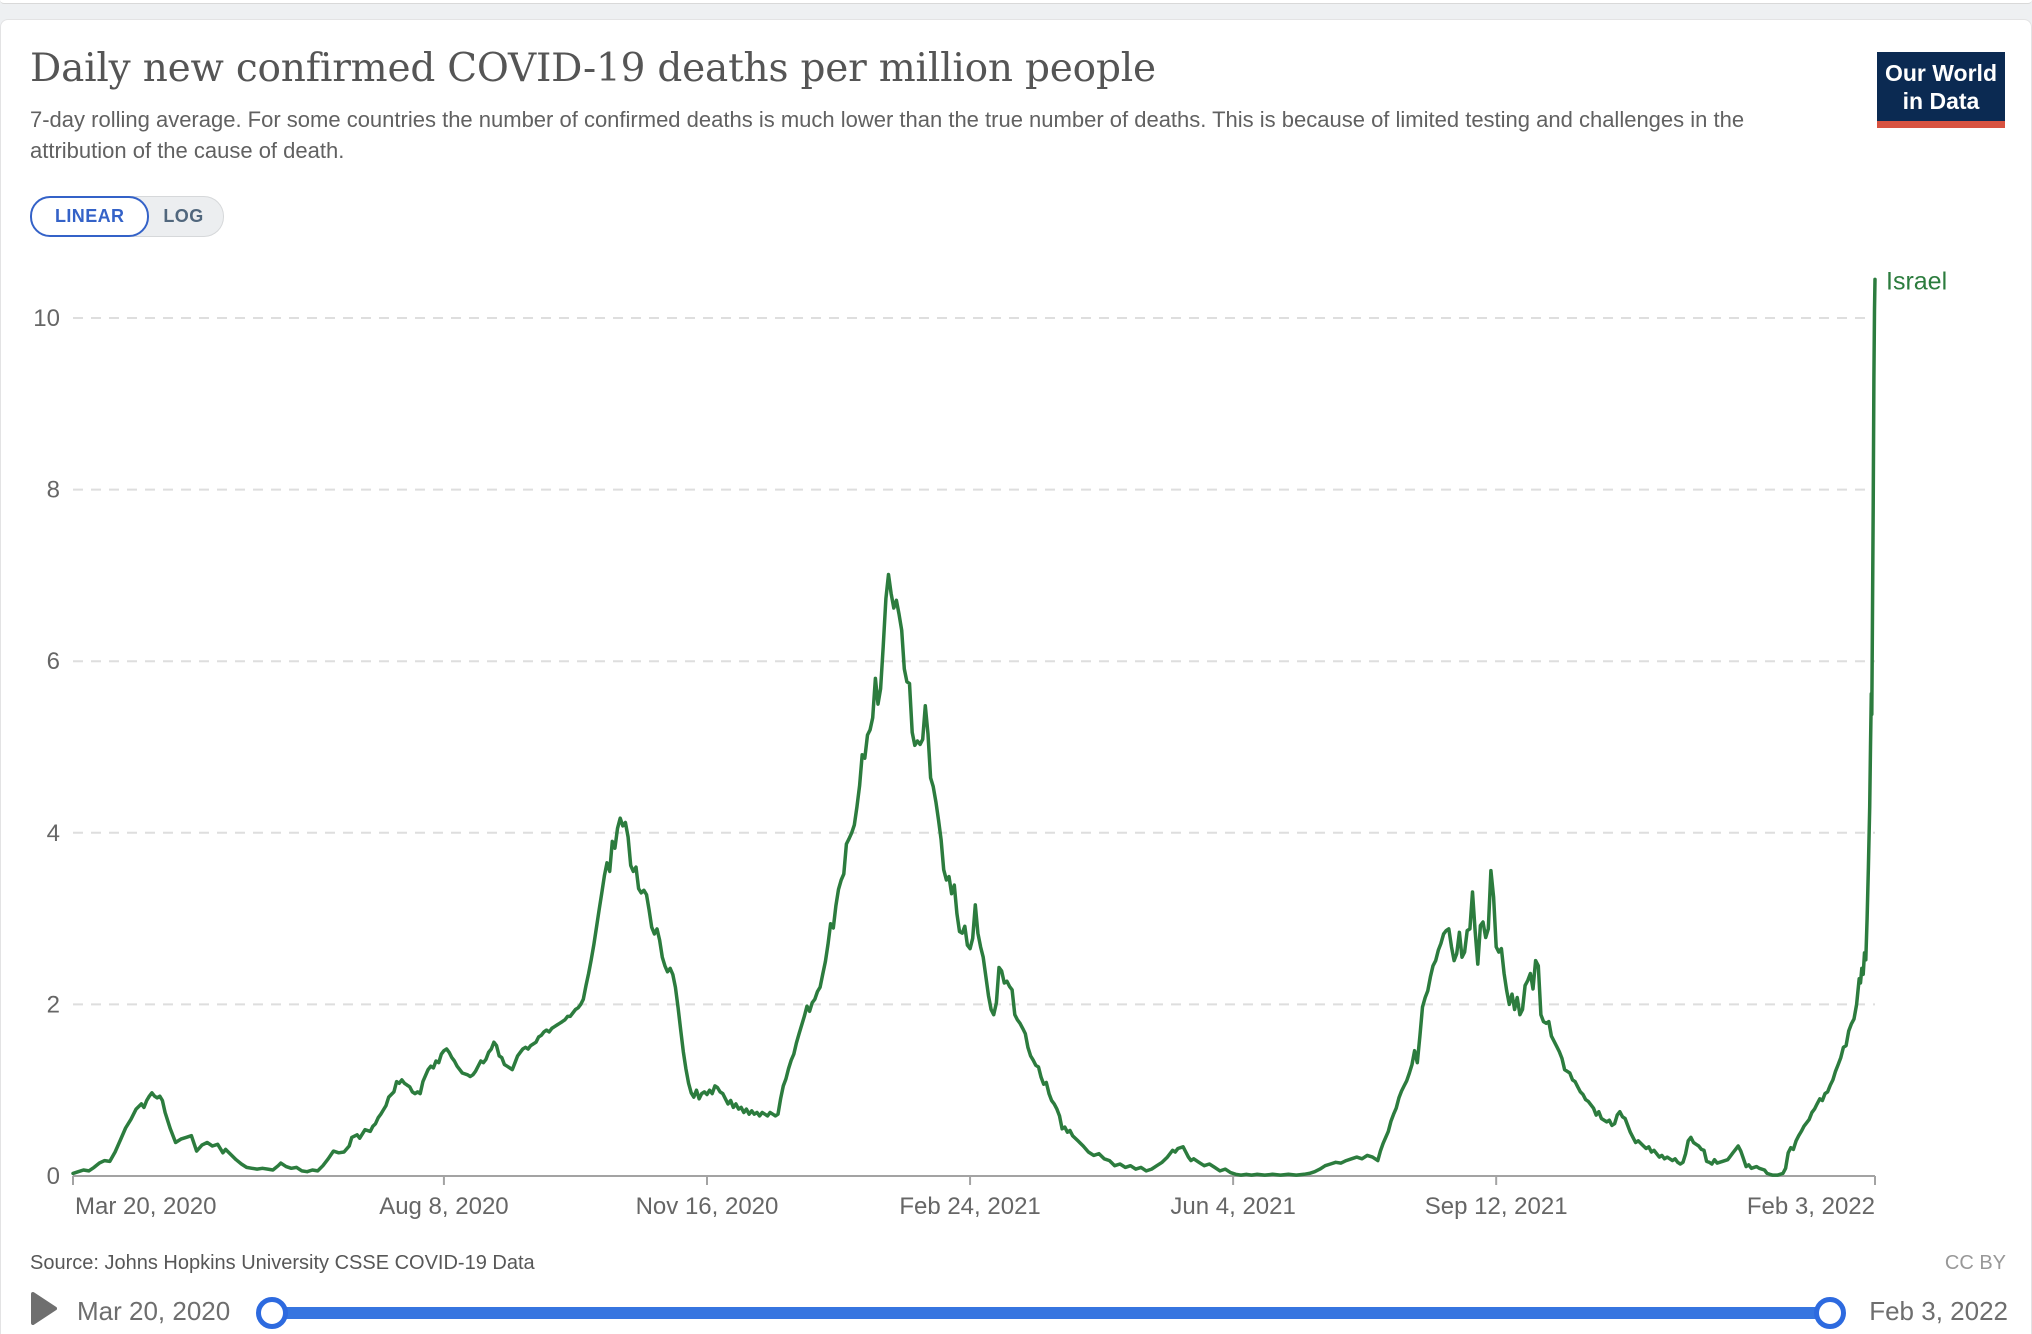 The width and height of the screenshot is (2032, 1334). I want to click on linear-button: LINEAR, so click(90, 216).